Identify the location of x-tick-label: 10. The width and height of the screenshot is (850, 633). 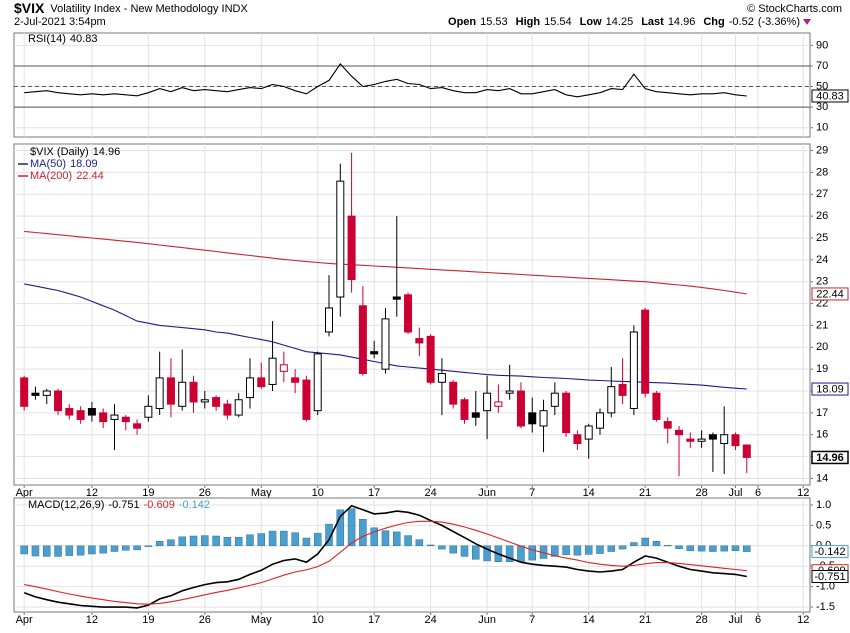
(318, 493).